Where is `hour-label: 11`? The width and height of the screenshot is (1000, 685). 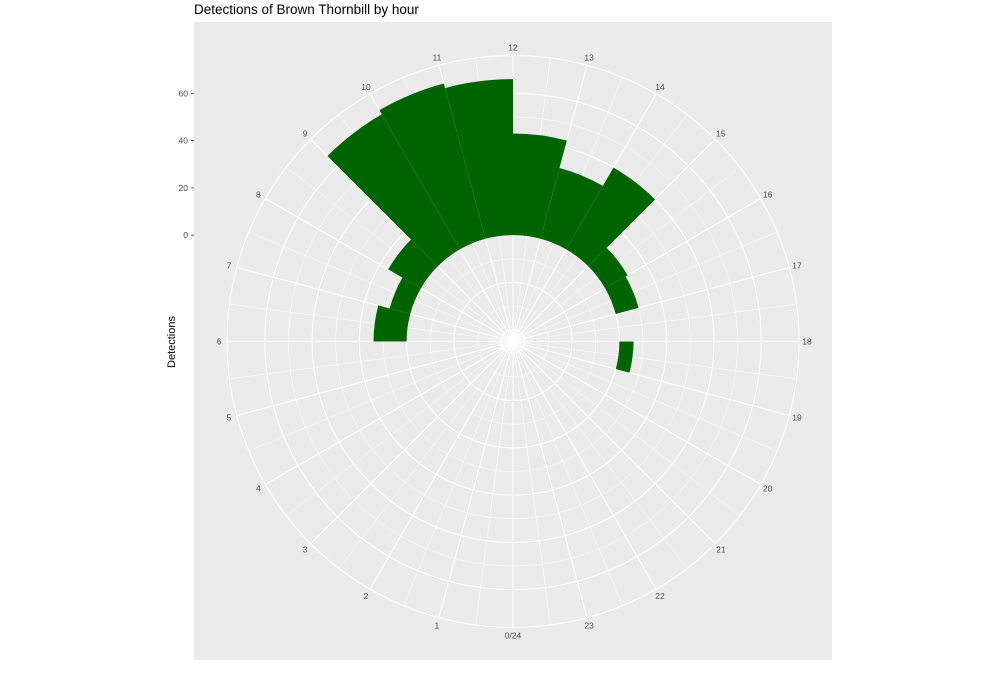
hour-label: 11 is located at coordinates (436, 58).